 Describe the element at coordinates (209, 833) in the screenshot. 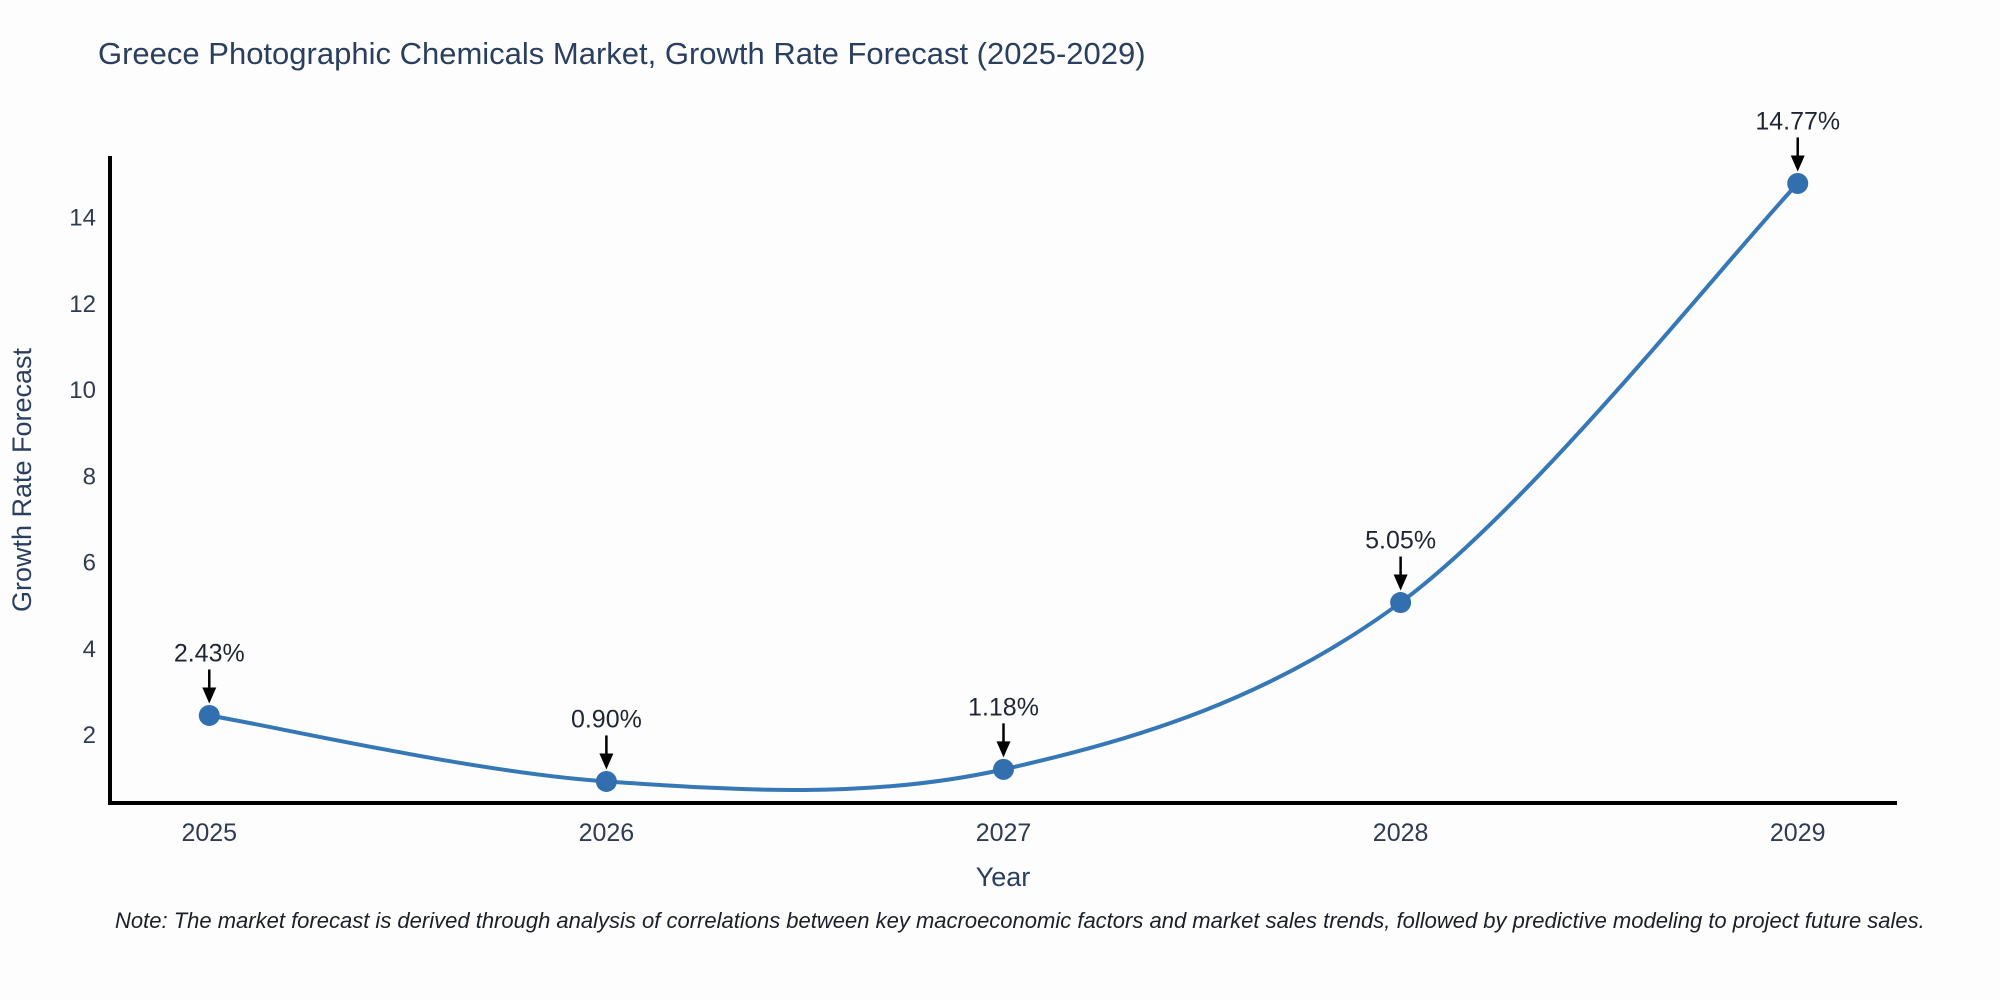

I see `x-tick-label: 2025` at that location.